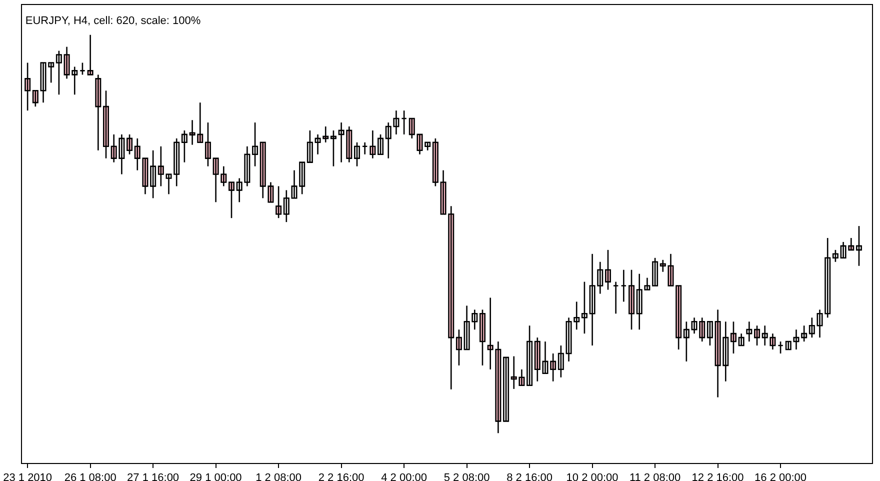 This screenshot has width=880, height=481. What do you see at coordinates (467, 476) in the screenshot?
I see `x-tick-label: 5 2 08:00` at bounding box center [467, 476].